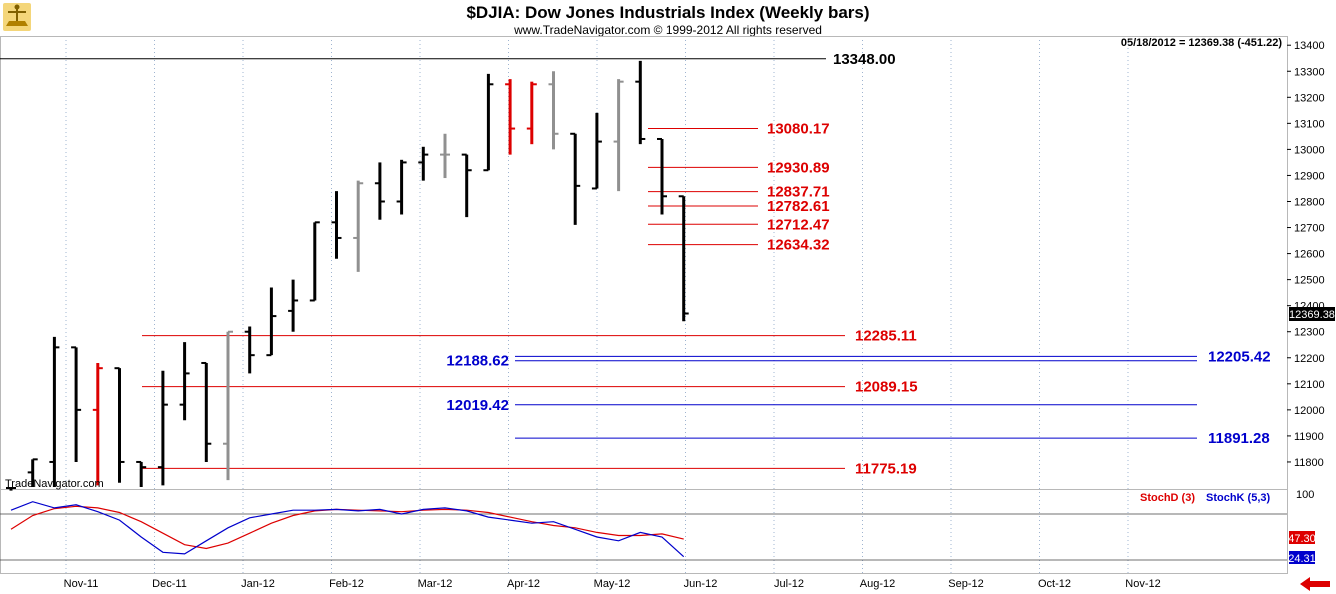  I want to click on y-tick-label: 11800, so click(1309, 463).